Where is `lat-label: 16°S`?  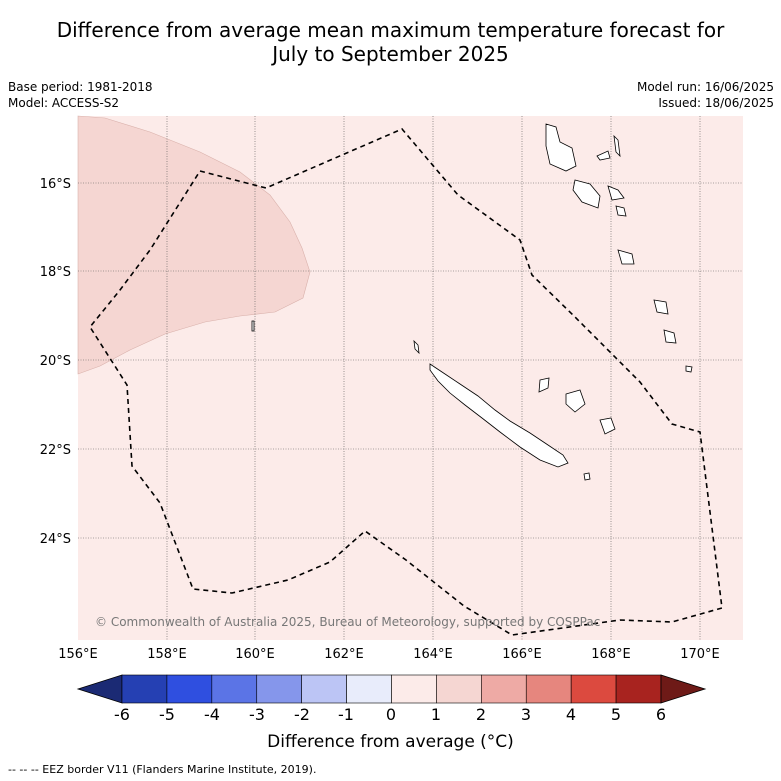 lat-label: 16°S is located at coordinates (55, 184).